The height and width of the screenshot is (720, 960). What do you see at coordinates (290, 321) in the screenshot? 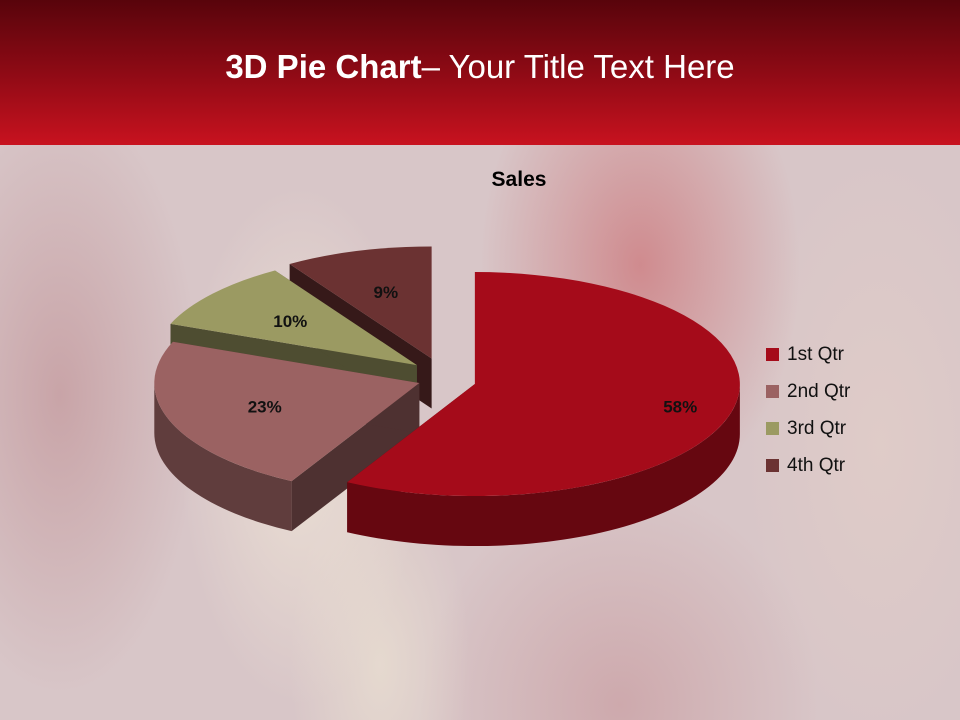
I see `data-label: 10%` at bounding box center [290, 321].